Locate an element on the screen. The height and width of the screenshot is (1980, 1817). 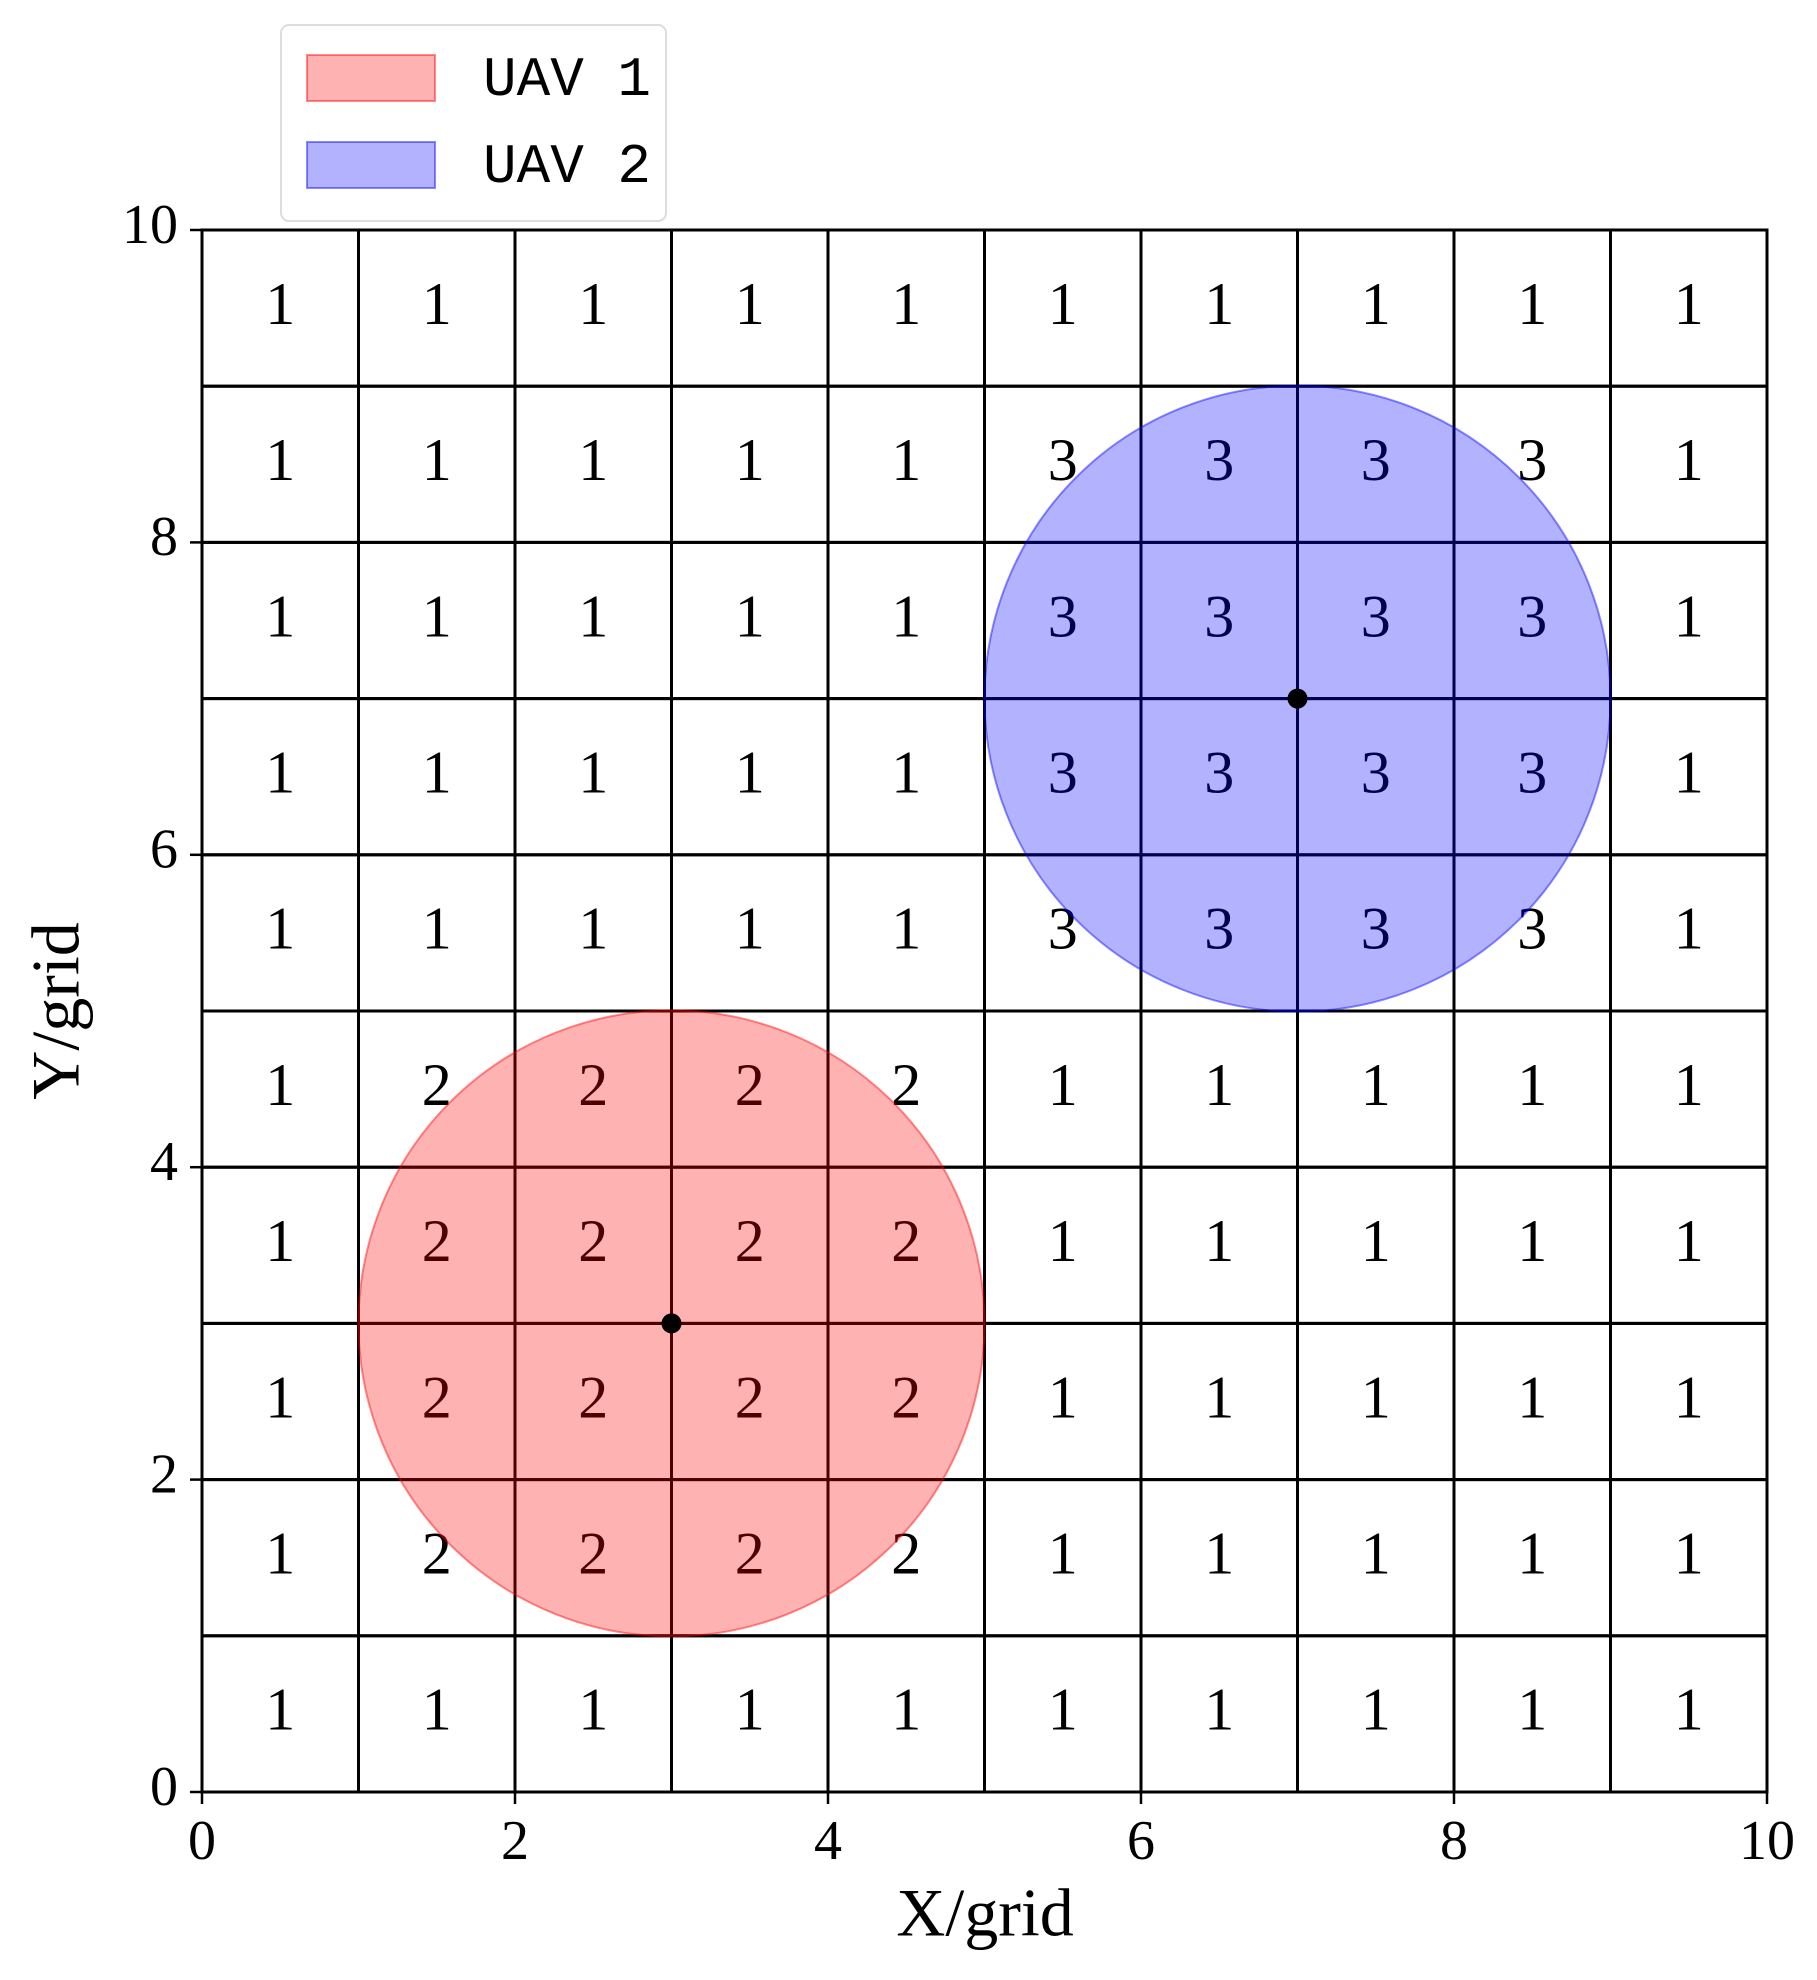
x-tick-label: 0 is located at coordinates (202, 1841).